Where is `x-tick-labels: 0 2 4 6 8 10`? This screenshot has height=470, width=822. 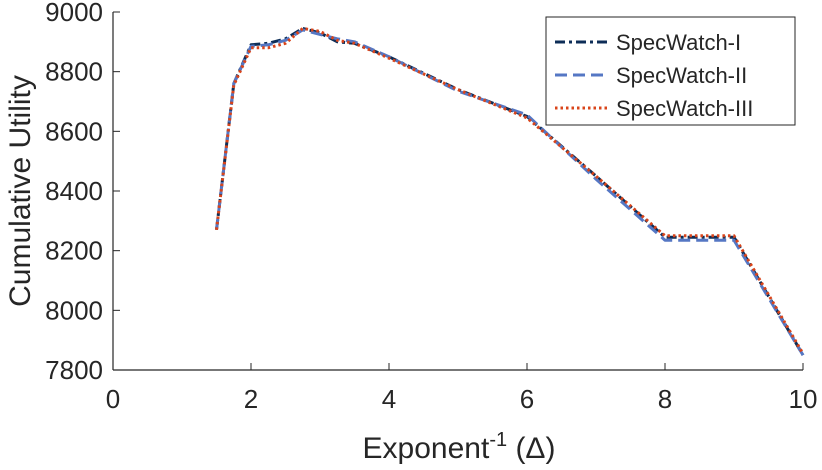 x-tick-labels: 0 2 4 6 8 10 is located at coordinates (462, 399).